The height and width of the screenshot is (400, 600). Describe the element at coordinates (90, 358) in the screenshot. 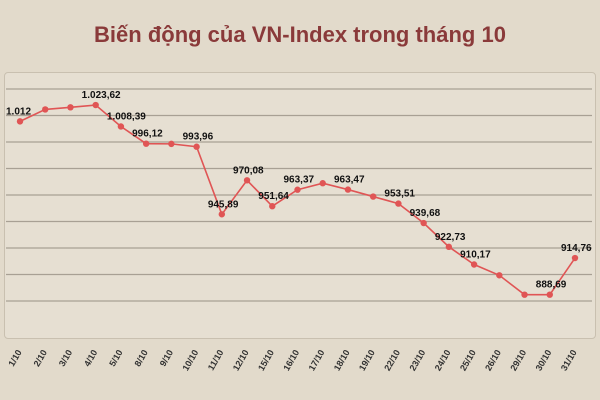

I see `x-tick-label: 4/10` at that location.